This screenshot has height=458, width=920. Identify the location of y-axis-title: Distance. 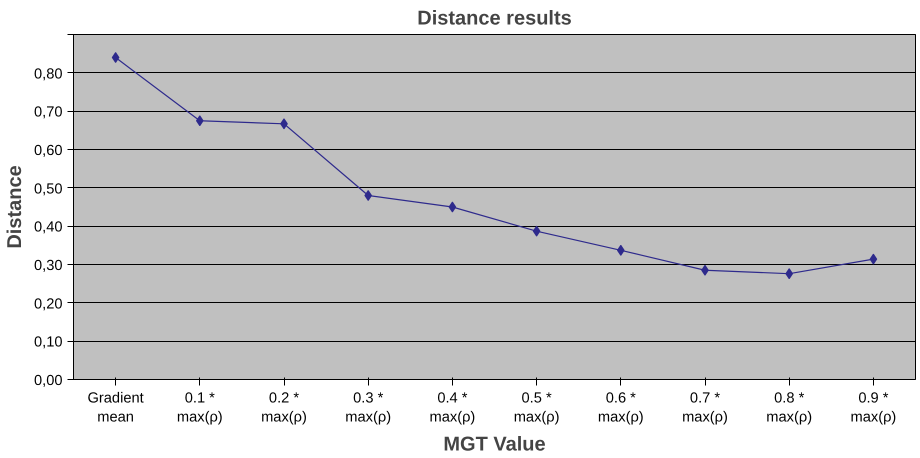
(15, 207).